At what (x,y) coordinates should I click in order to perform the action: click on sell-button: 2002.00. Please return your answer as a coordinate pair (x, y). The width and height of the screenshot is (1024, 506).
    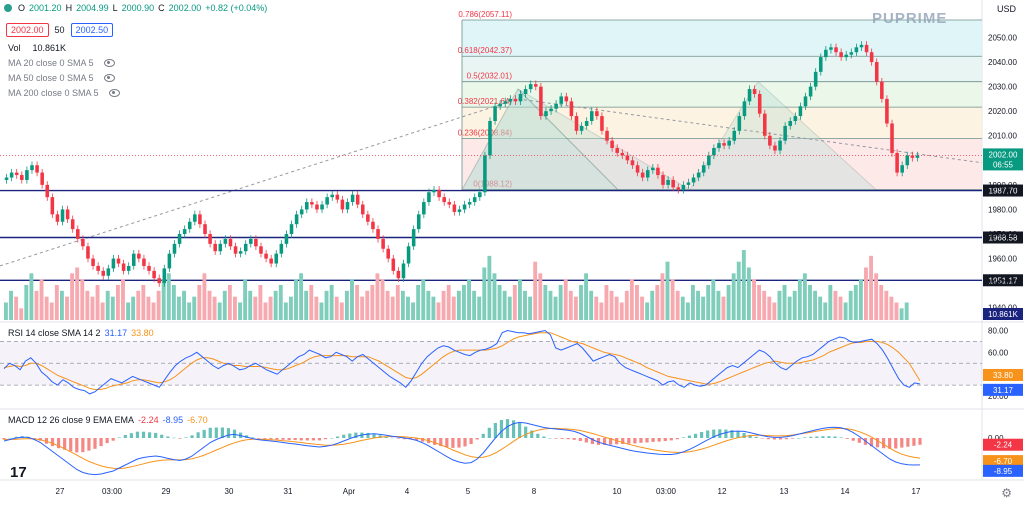
    Looking at the image, I should click on (27, 30).